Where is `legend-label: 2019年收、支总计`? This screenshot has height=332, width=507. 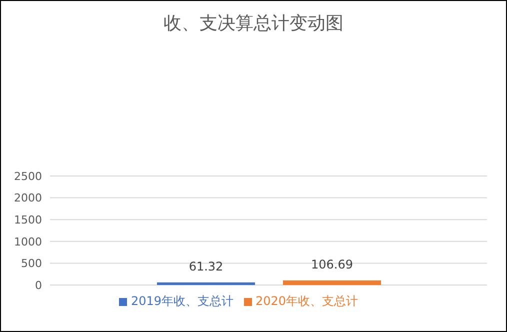 legend-label: 2019年收、支总计 is located at coordinates (182, 301).